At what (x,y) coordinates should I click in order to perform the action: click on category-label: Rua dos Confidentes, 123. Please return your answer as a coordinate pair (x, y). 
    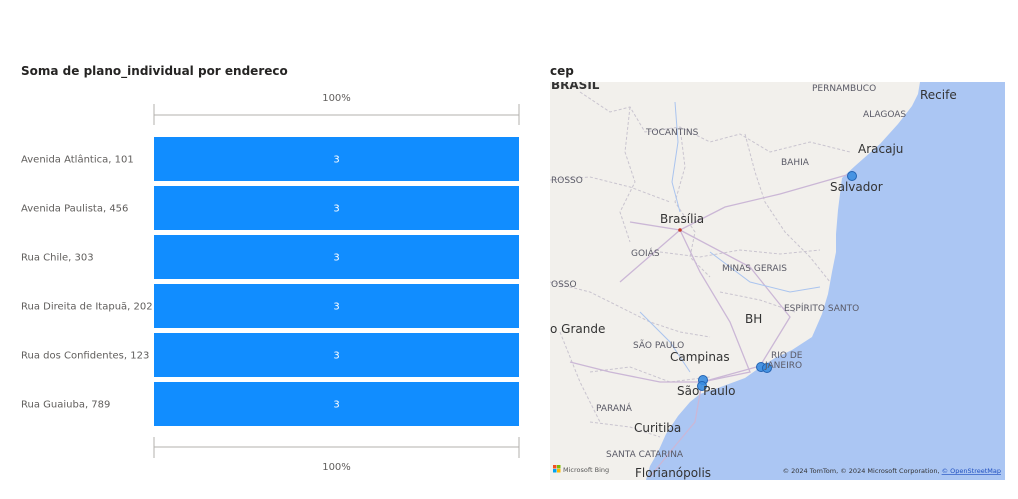
    Looking at the image, I should click on (85, 356).